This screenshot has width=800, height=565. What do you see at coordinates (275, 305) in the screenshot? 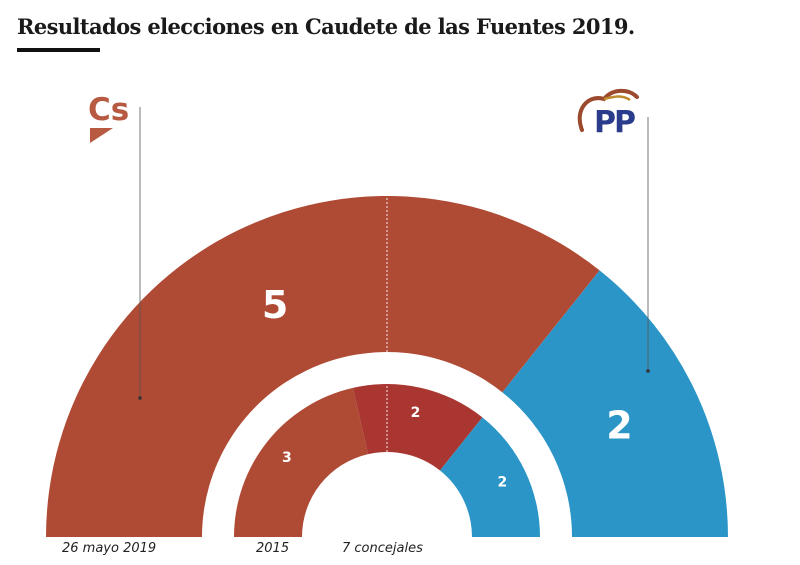
I see `seat-value-label-ring0-0: 5` at bounding box center [275, 305].